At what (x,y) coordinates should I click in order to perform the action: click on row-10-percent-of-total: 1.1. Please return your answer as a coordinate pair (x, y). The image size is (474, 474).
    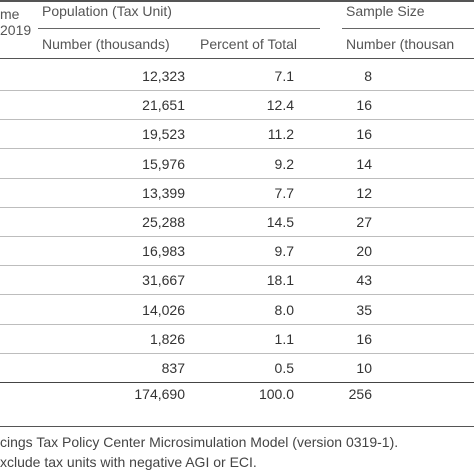
    Looking at the image, I should click on (284, 338).